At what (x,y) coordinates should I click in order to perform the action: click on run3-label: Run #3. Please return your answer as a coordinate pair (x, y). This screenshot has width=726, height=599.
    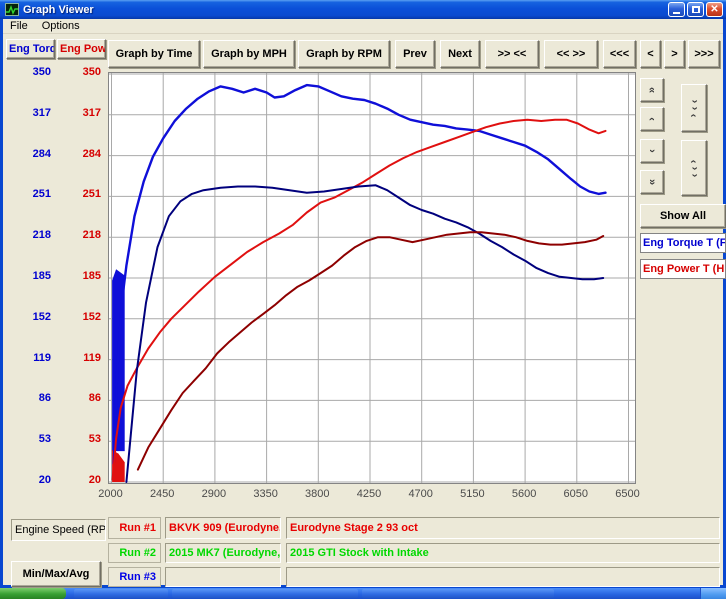
    Looking at the image, I should click on (134, 577).